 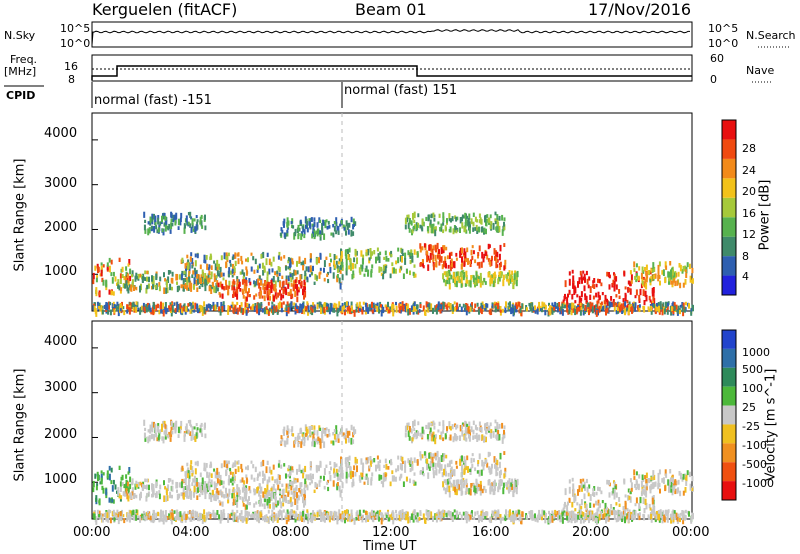 What do you see at coordinates (754, 445) in the screenshot?
I see `vel-cbar-tick-m100: -100` at bounding box center [754, 445].